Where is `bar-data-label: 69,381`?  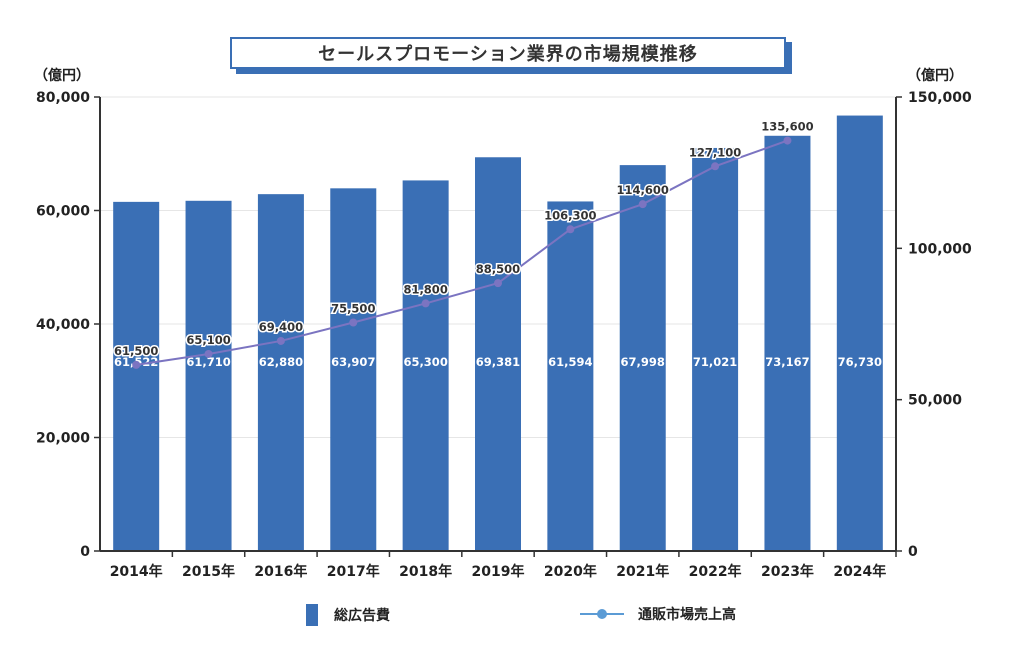
bar-data-label: 69,381 is located at coordinates (498, 362).